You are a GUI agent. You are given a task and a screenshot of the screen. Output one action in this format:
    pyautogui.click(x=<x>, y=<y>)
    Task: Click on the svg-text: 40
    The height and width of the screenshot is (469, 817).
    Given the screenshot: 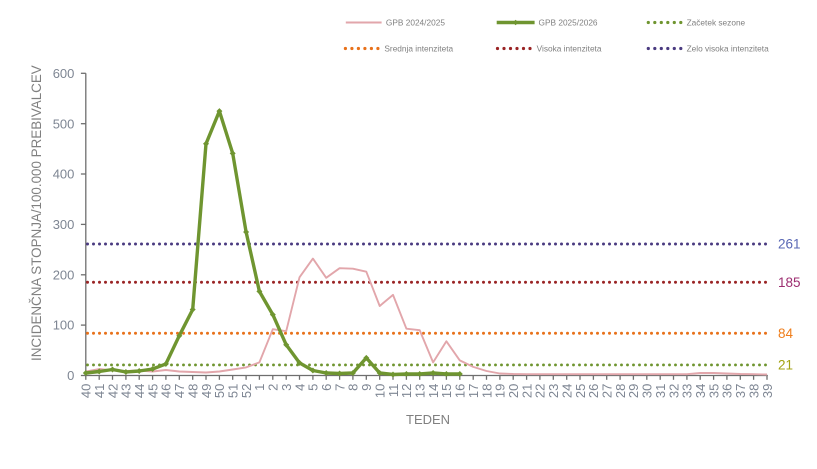 What is the action you would take?
    pyautogui.click(x=86, y=391)
    